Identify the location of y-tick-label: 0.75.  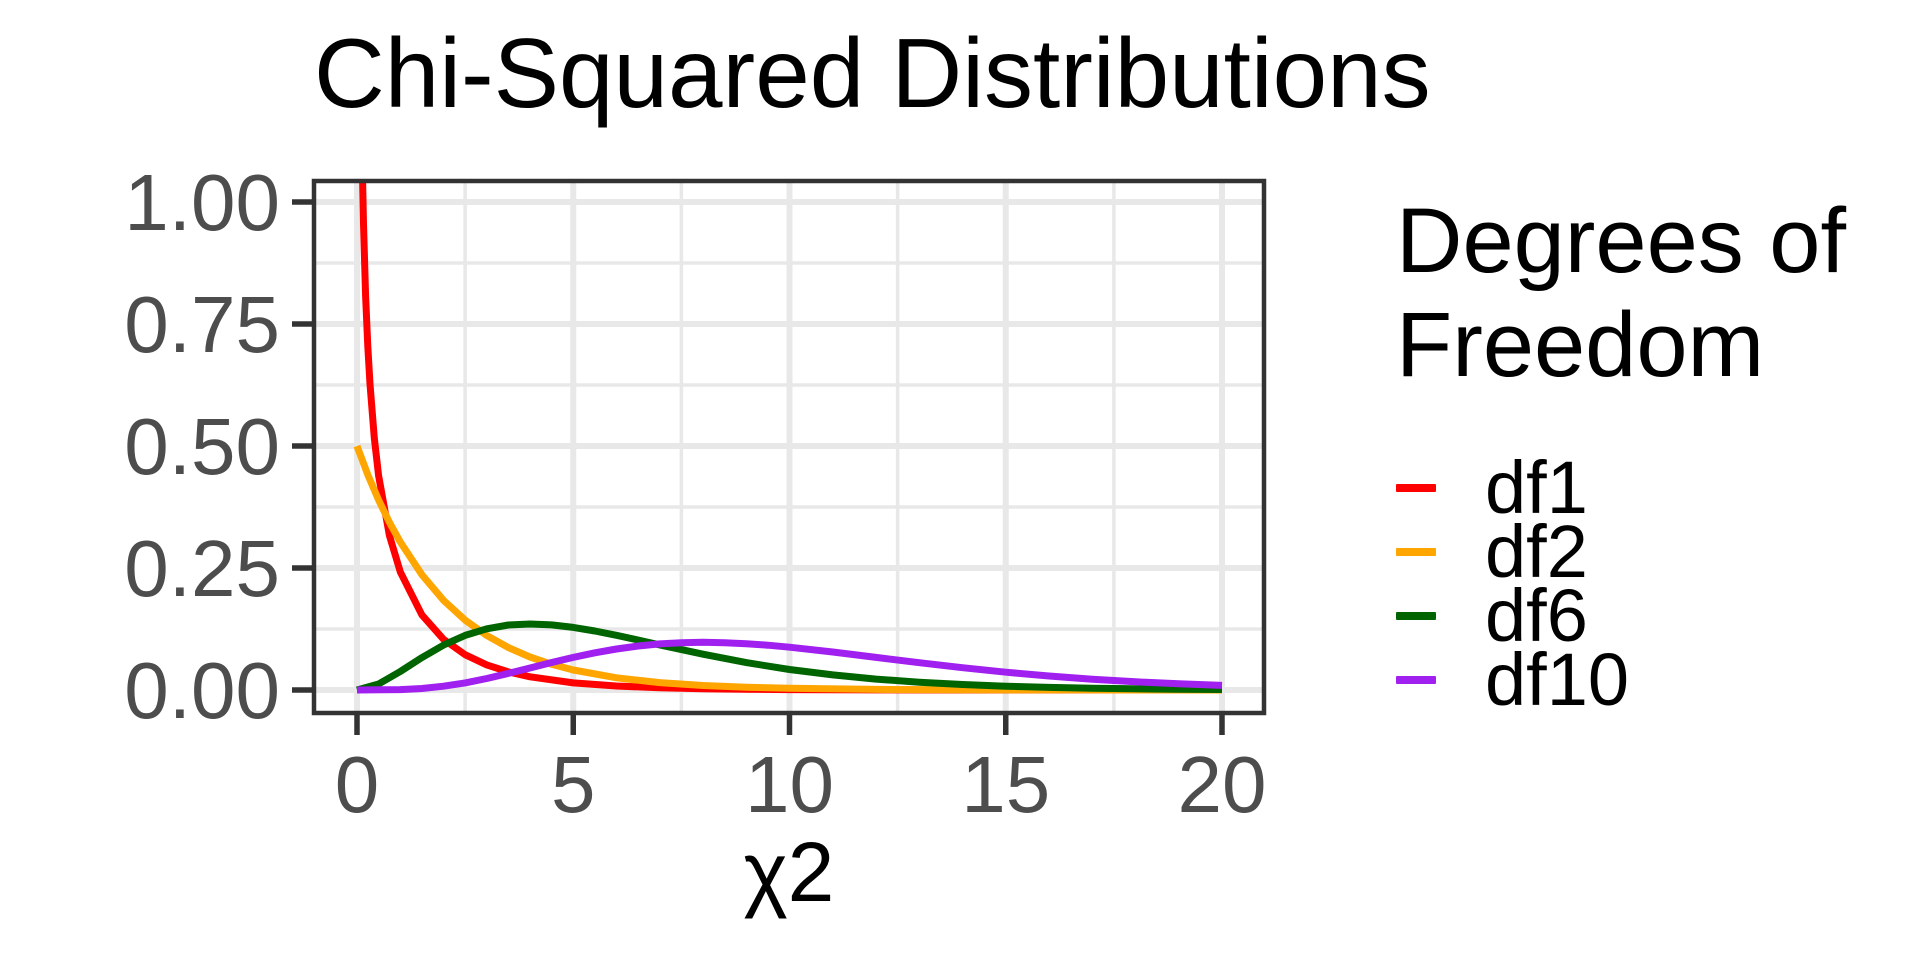
(202, 324).